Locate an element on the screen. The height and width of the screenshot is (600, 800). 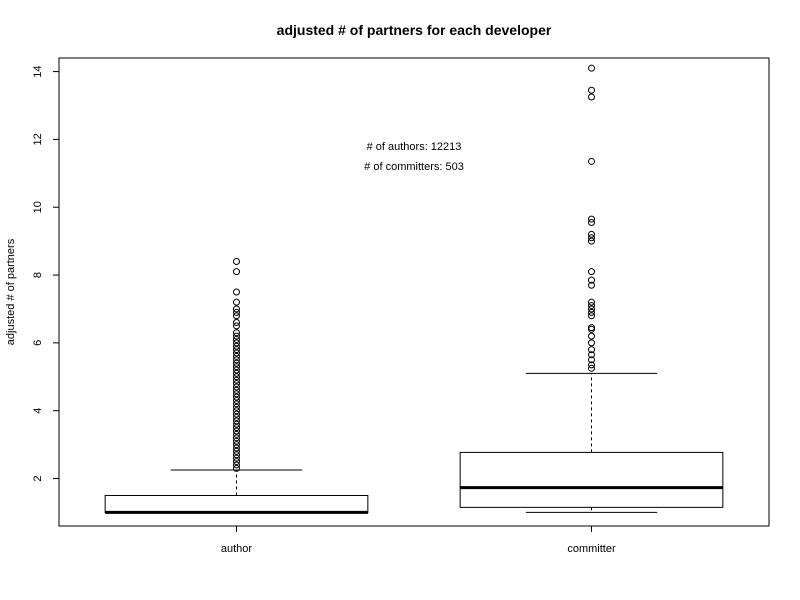
y-axis: 2 4 6 8 10 12 14 is located at coordinates (46, 273).